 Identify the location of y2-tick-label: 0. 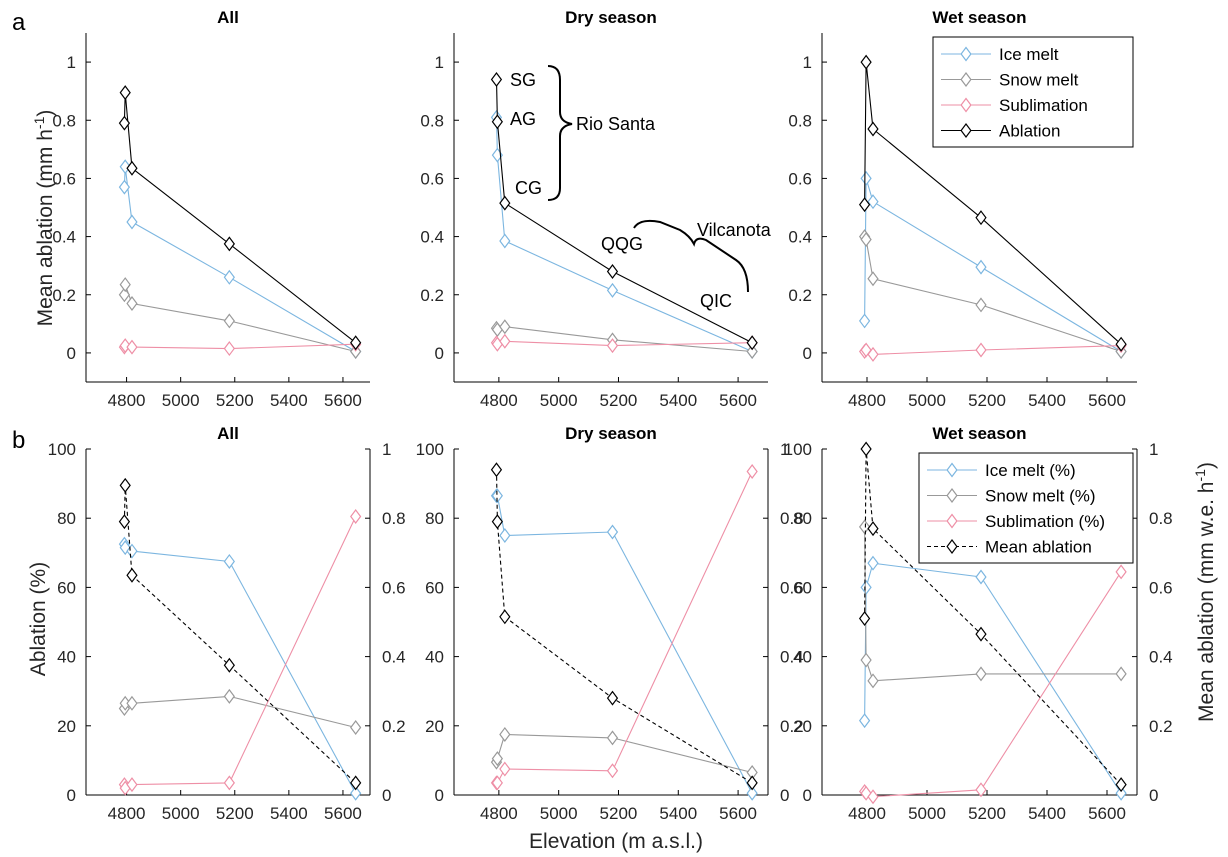
(386, 795).